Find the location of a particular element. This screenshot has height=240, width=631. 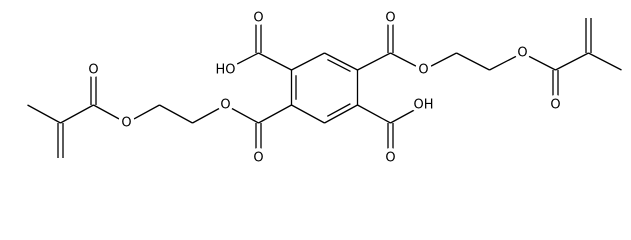

atom-label: HO is located at coordinates (225, 70).